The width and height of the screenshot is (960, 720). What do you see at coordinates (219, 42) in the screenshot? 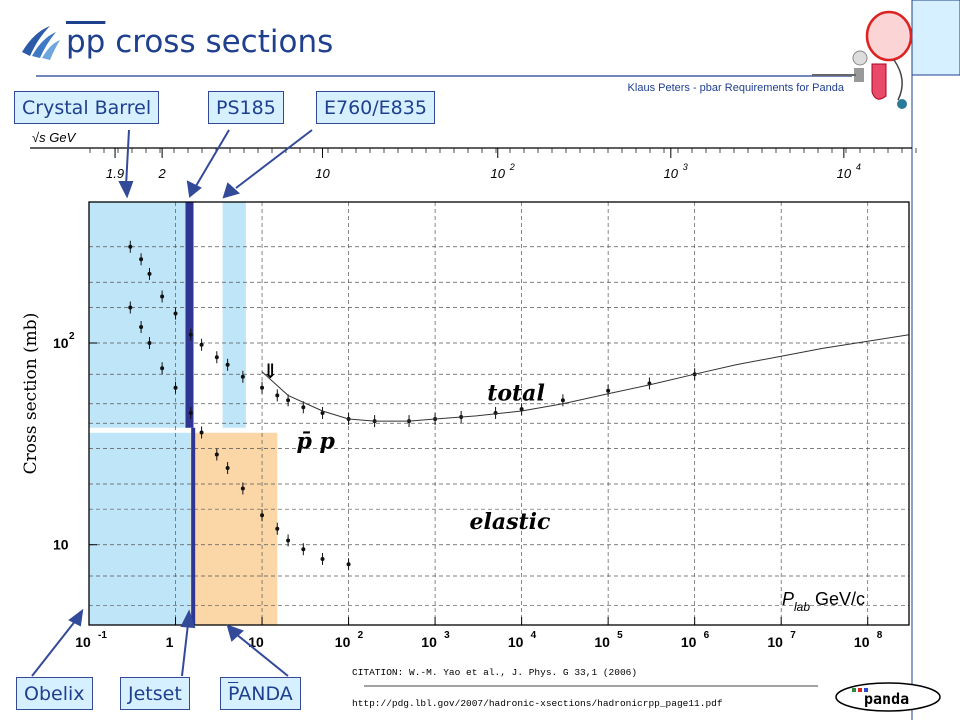
I see `title-rest: cross sections` at bounding box center [219, 42].